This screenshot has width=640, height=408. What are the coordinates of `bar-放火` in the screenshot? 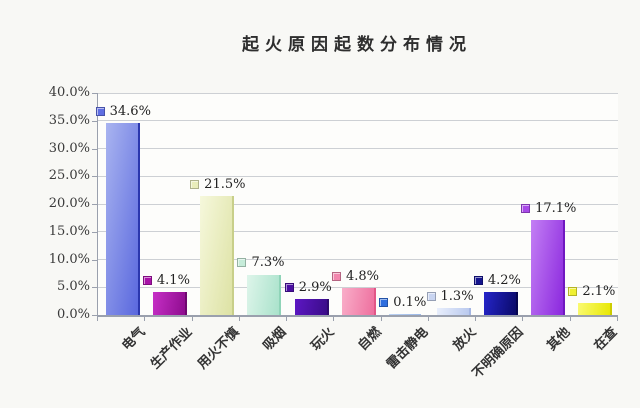 It's located at (453, 311).